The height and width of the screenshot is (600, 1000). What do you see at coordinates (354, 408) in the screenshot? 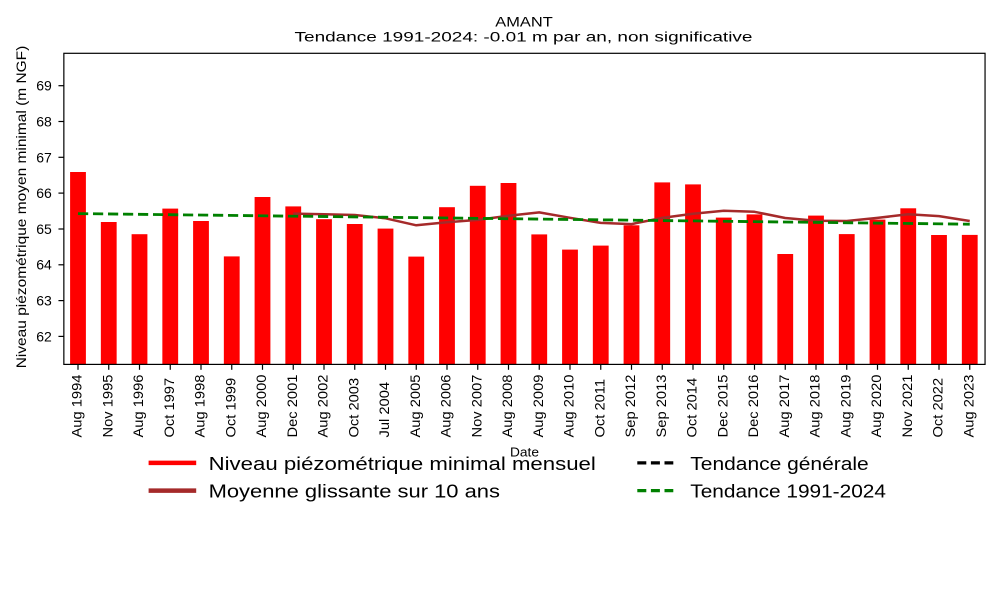
I see `svg-text: Oct 2003` at bounding box center [354, 408].